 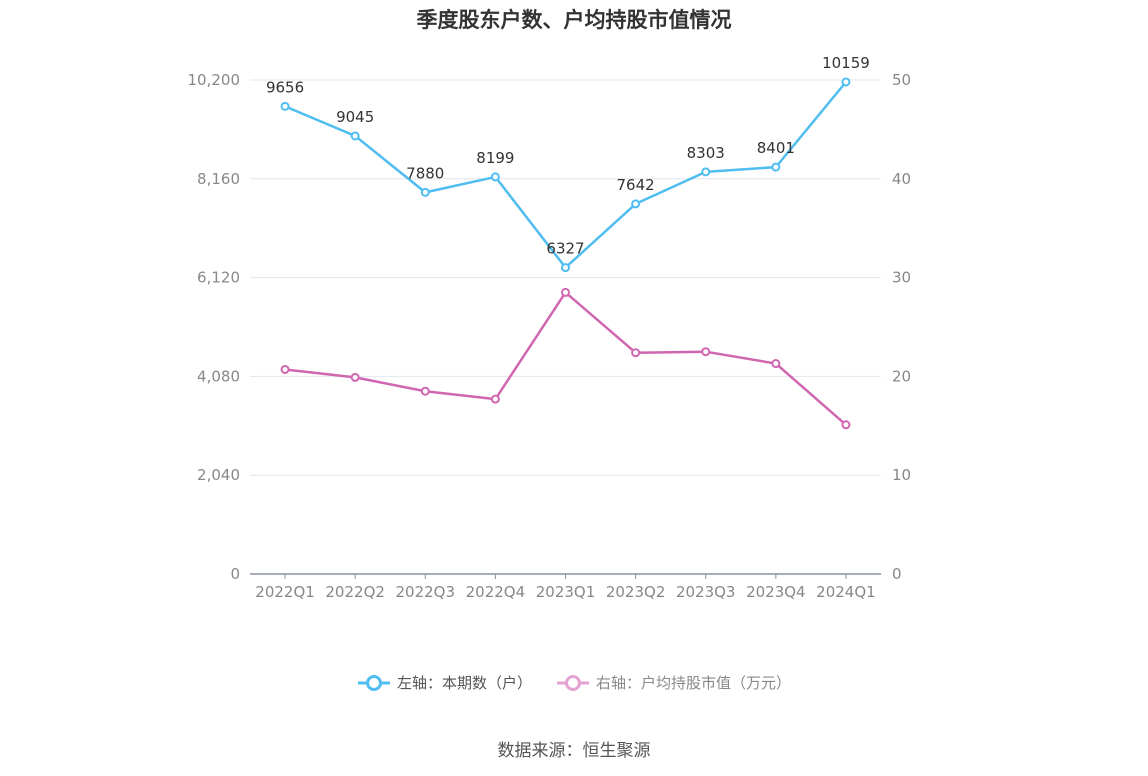 I want to click on legend-left-label: 左轴：本期数（户）, so click(x=464, y=683).